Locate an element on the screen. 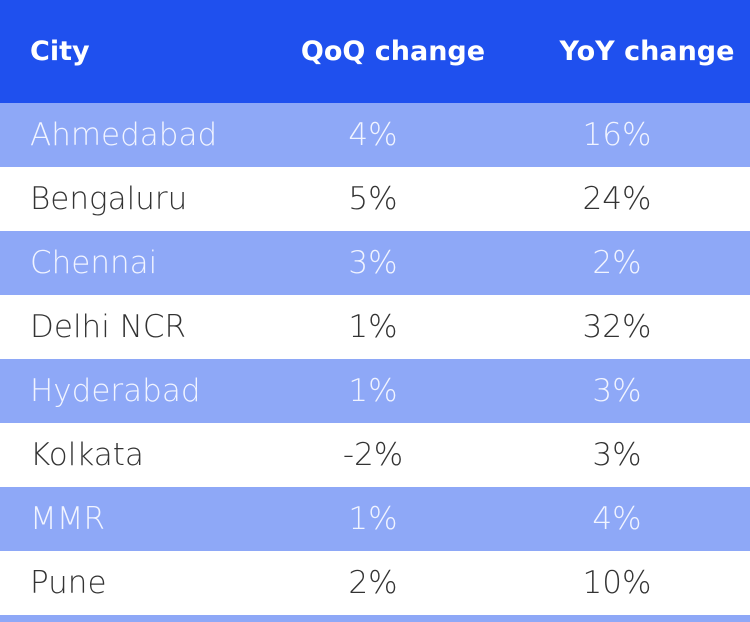 The width and height of the screenshot is (750, 622). cell: 16% is located at coordinates (617, 135).